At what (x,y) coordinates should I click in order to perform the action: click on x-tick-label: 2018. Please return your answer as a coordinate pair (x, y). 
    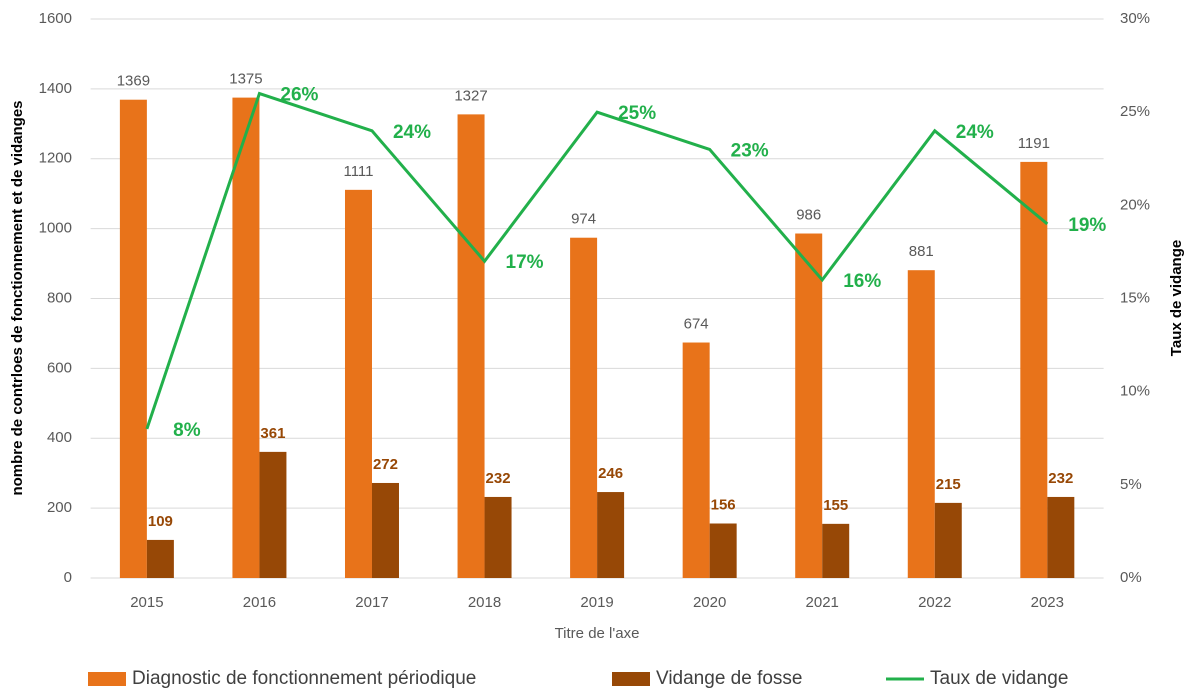
    Looking at the image, I should click on (484, 602).